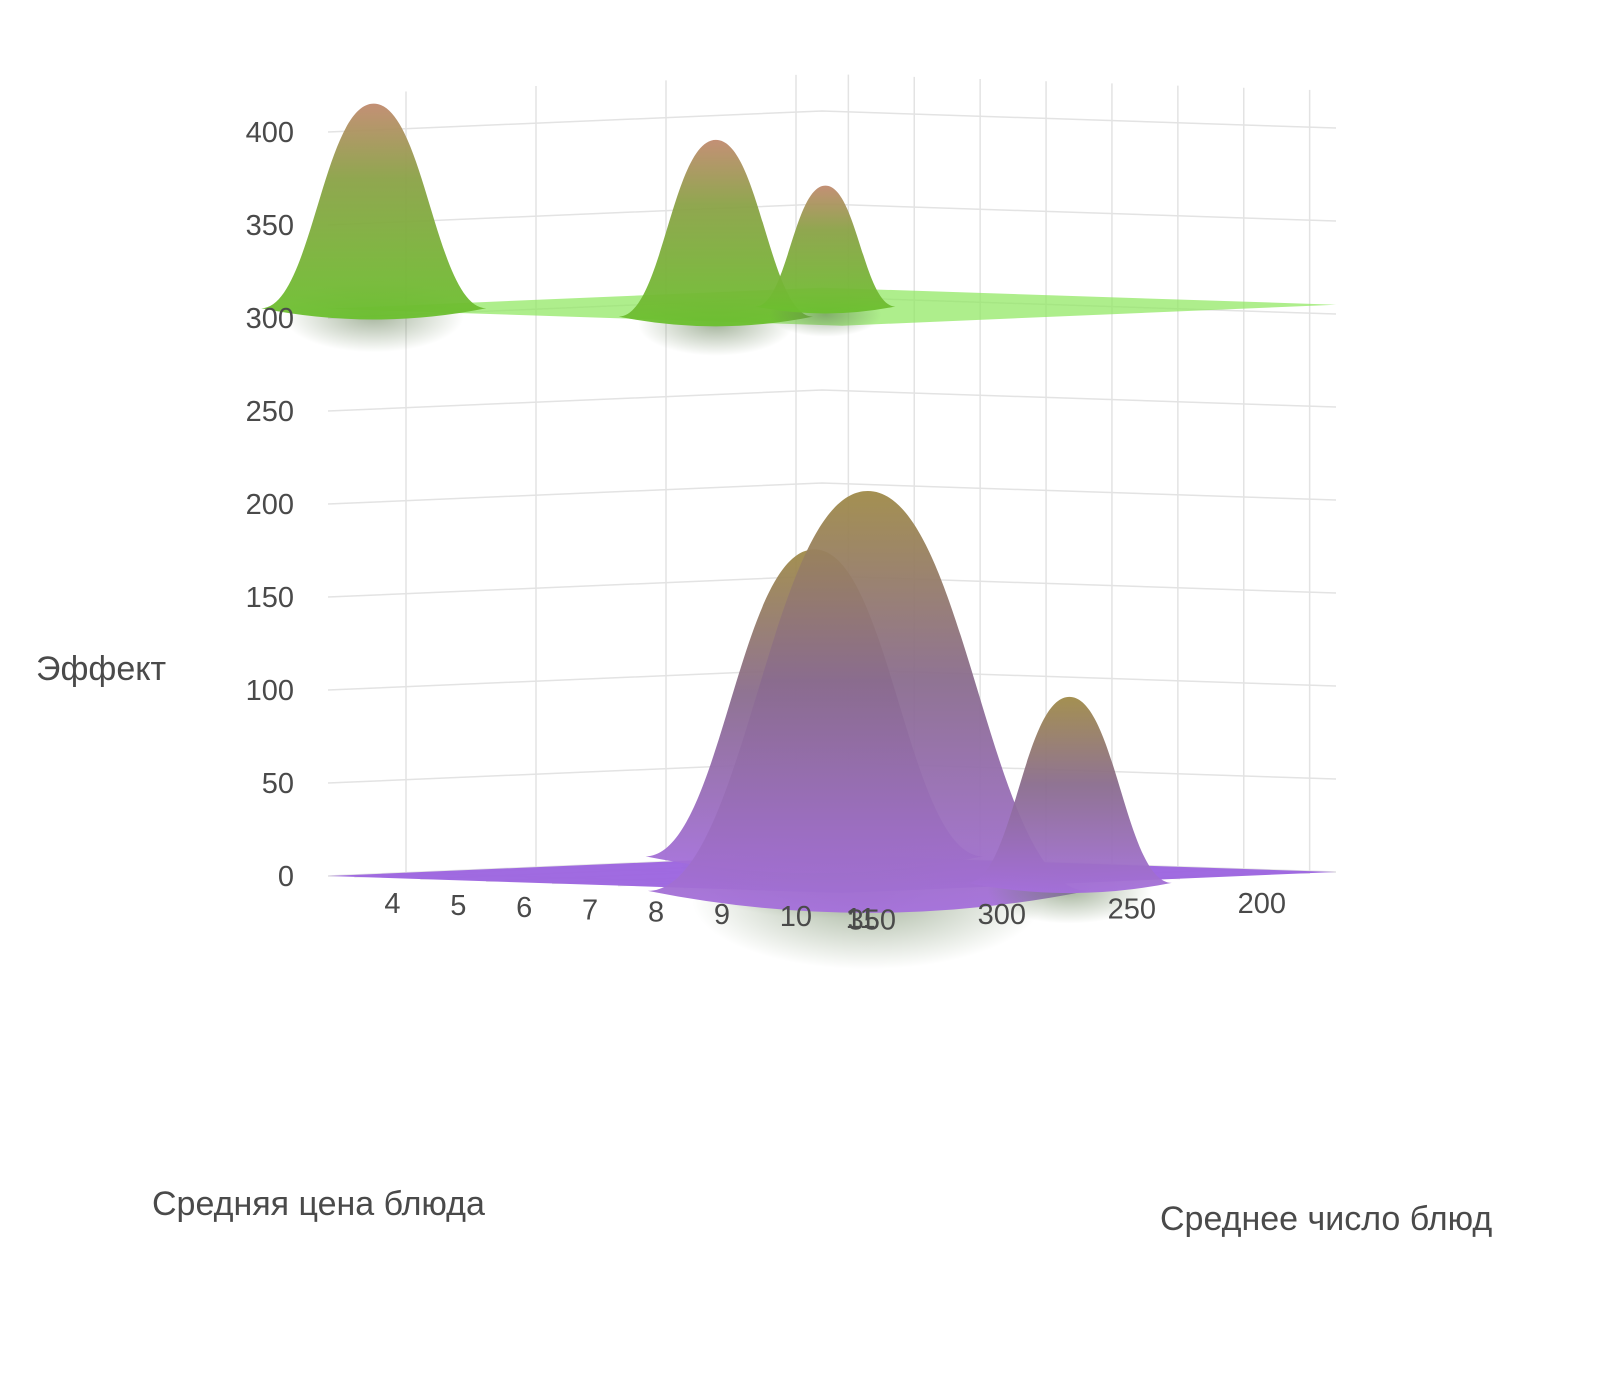  What do you see at coordinates (278, 784) in the screenshot?
I see `z-tick-50: 50` at bounding box center [278, 784].